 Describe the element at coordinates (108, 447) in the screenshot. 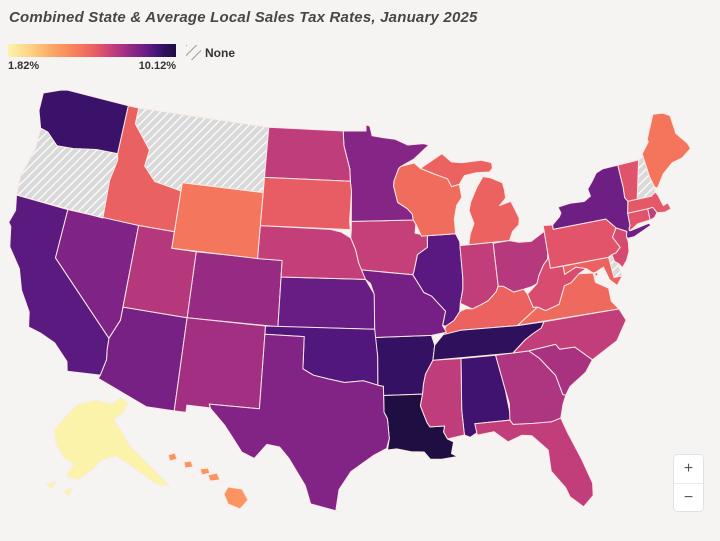

I see `state-AK` at that location.